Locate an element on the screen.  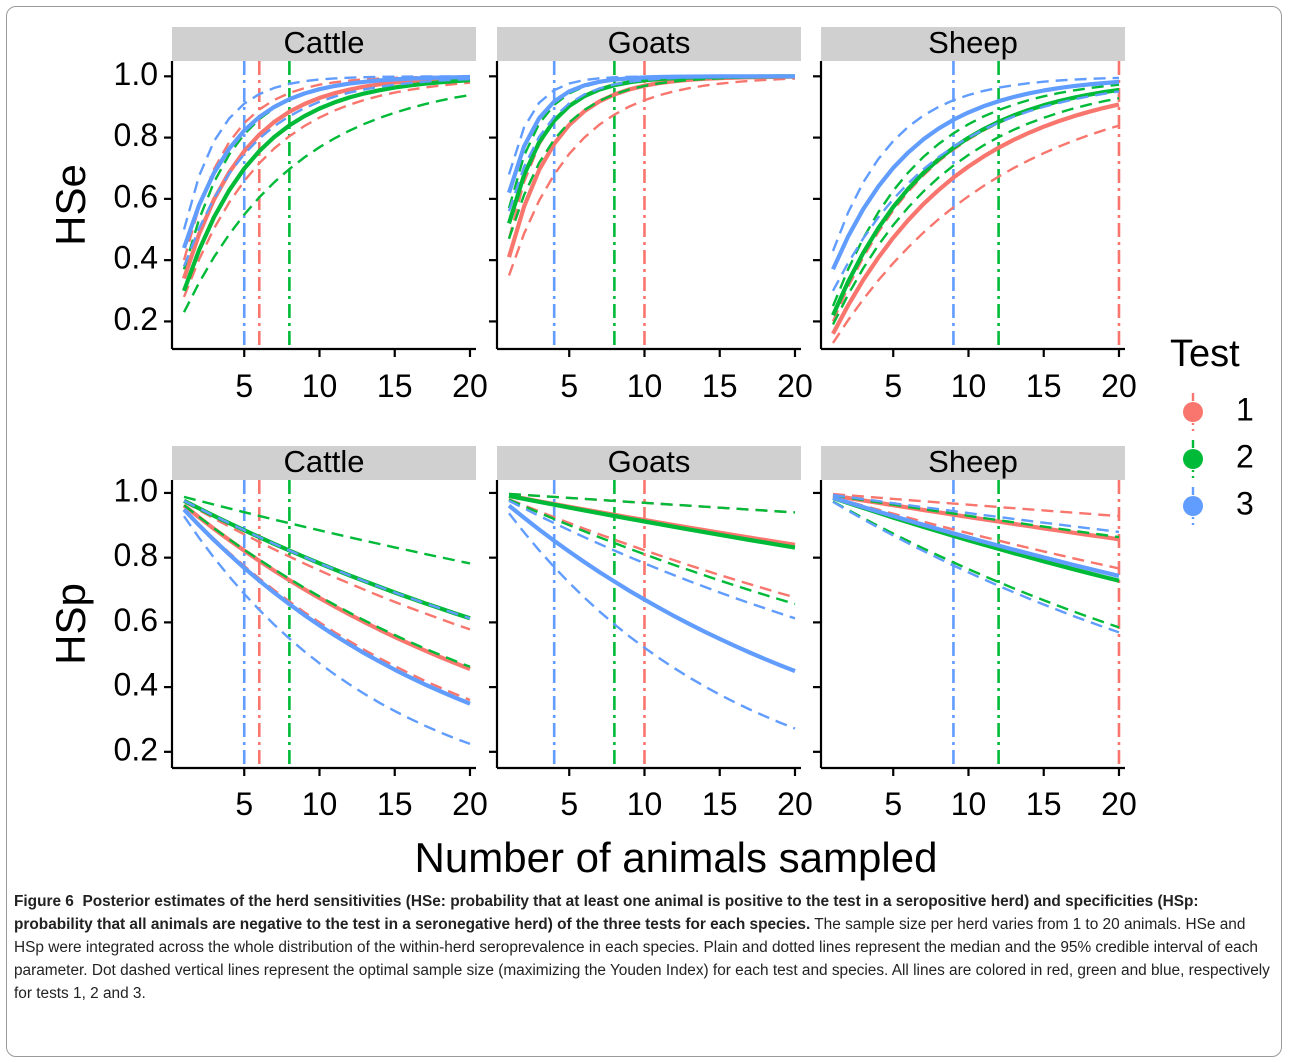
y-tick-label: 0.2 is located at coordinates (136, 749).